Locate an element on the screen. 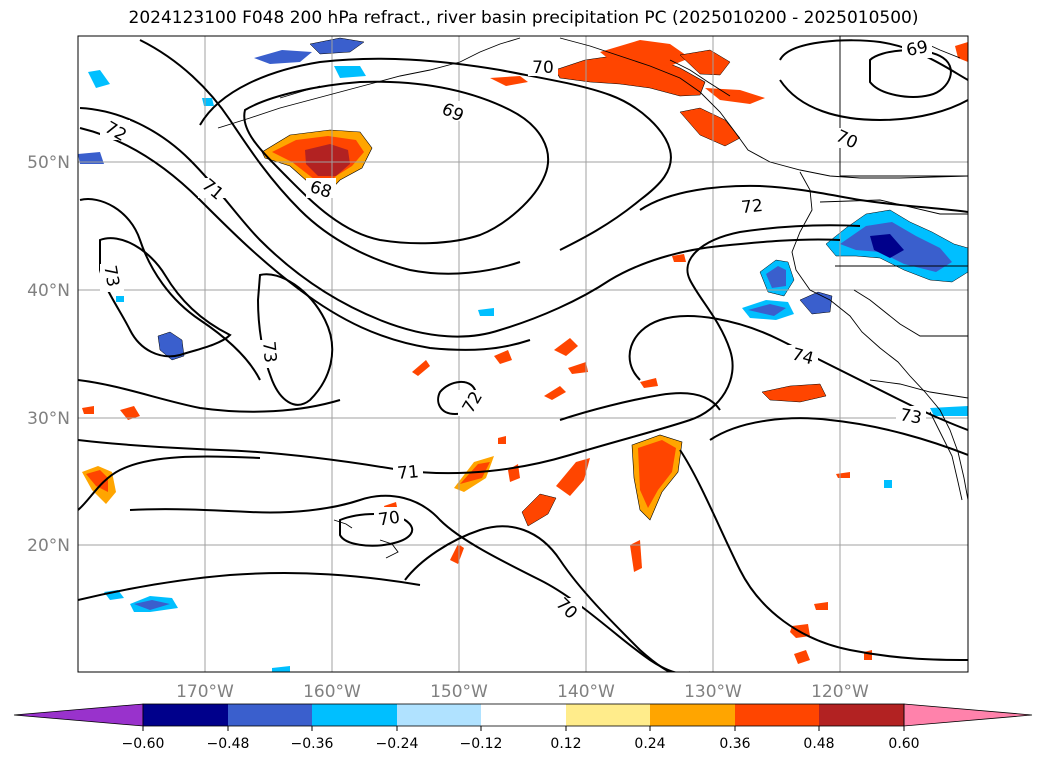  latitude-labels: 50°N 40°N 30°N 20°N is located at coordinates (48, 354).